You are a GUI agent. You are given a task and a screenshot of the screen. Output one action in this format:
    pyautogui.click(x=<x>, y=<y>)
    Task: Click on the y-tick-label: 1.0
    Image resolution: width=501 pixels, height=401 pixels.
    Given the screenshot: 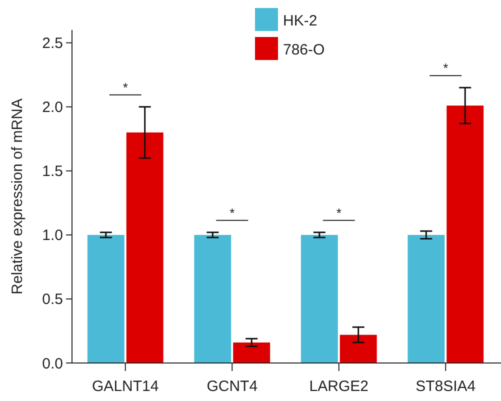 What is the action you would take?
    pyautogui.click(x=52, y=235)
    